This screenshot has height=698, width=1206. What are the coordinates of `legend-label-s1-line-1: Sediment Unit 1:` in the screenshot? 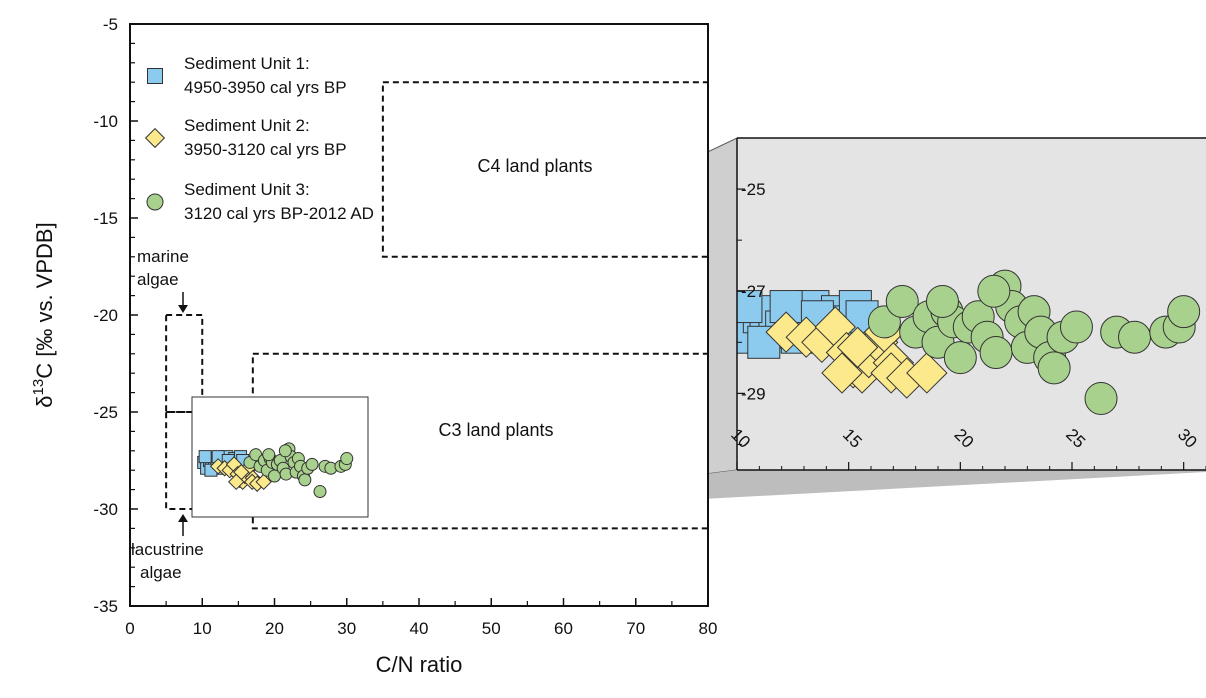 It's located at (247, 63).